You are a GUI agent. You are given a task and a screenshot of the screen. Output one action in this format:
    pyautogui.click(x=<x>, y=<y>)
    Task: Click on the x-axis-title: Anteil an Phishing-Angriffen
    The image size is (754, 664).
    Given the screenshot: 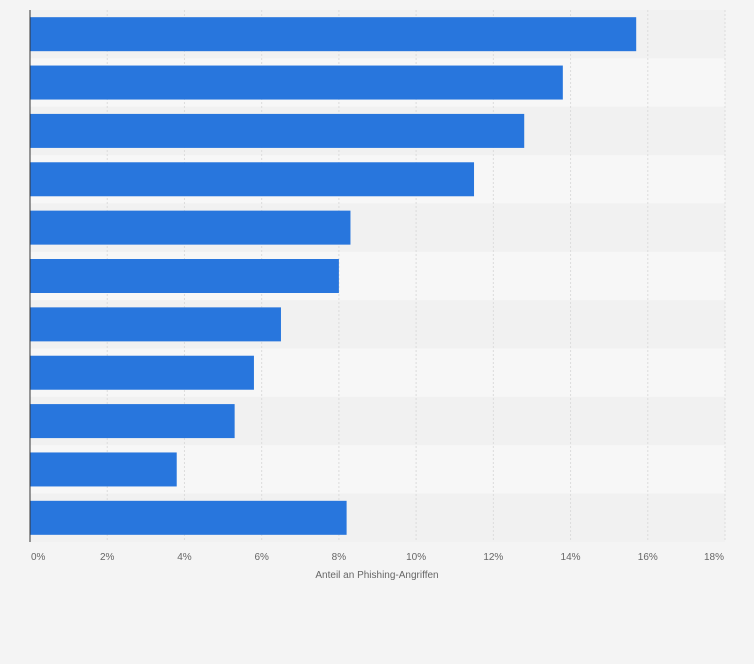 What is the action you would take?
    pyautogui.click(x=376, y=575)
    